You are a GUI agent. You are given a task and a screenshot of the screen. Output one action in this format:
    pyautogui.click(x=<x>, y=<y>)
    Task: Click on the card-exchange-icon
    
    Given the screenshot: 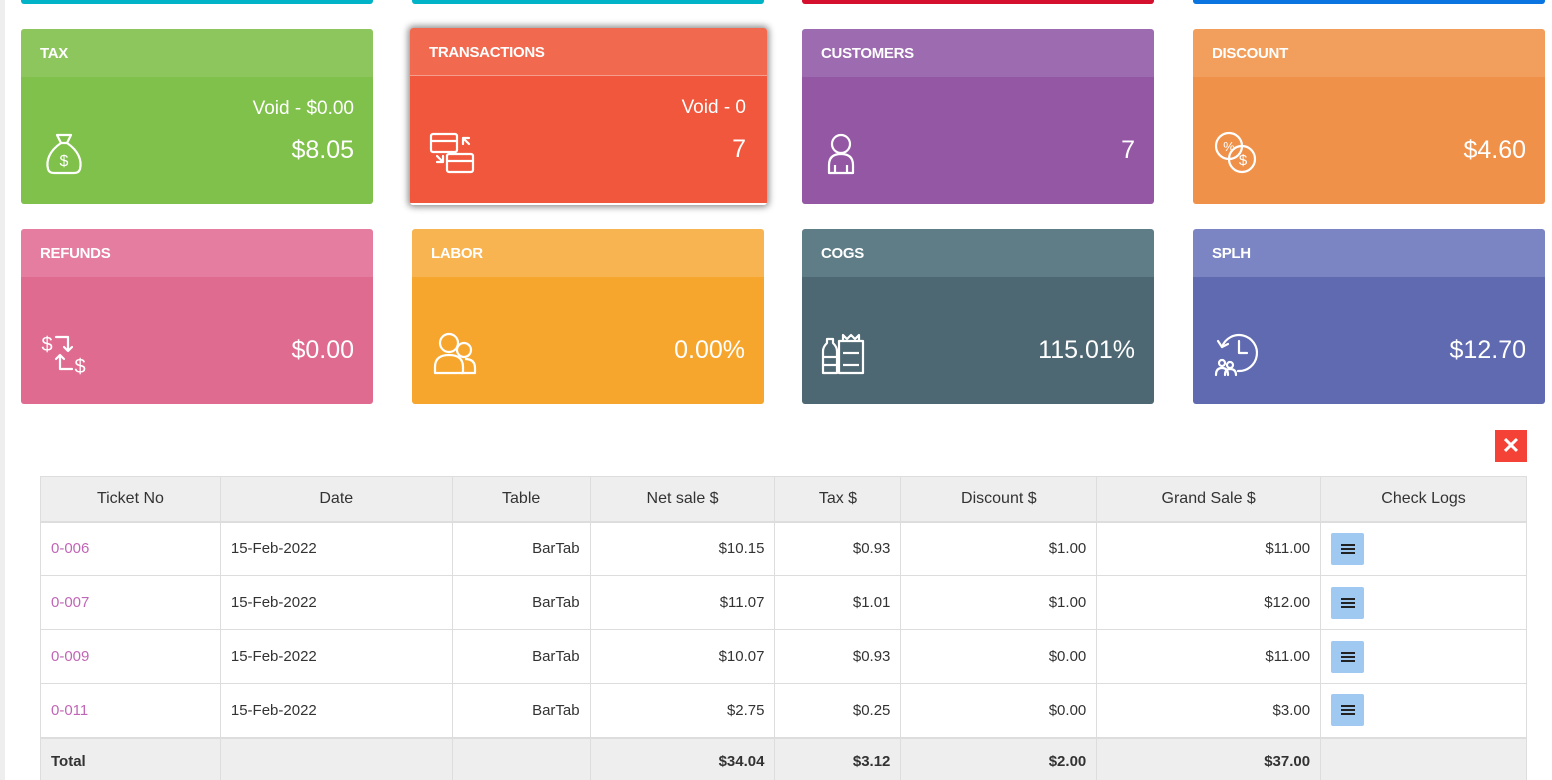 What is the action you would take?
    pyautogui.click(x=452, y=153)
    